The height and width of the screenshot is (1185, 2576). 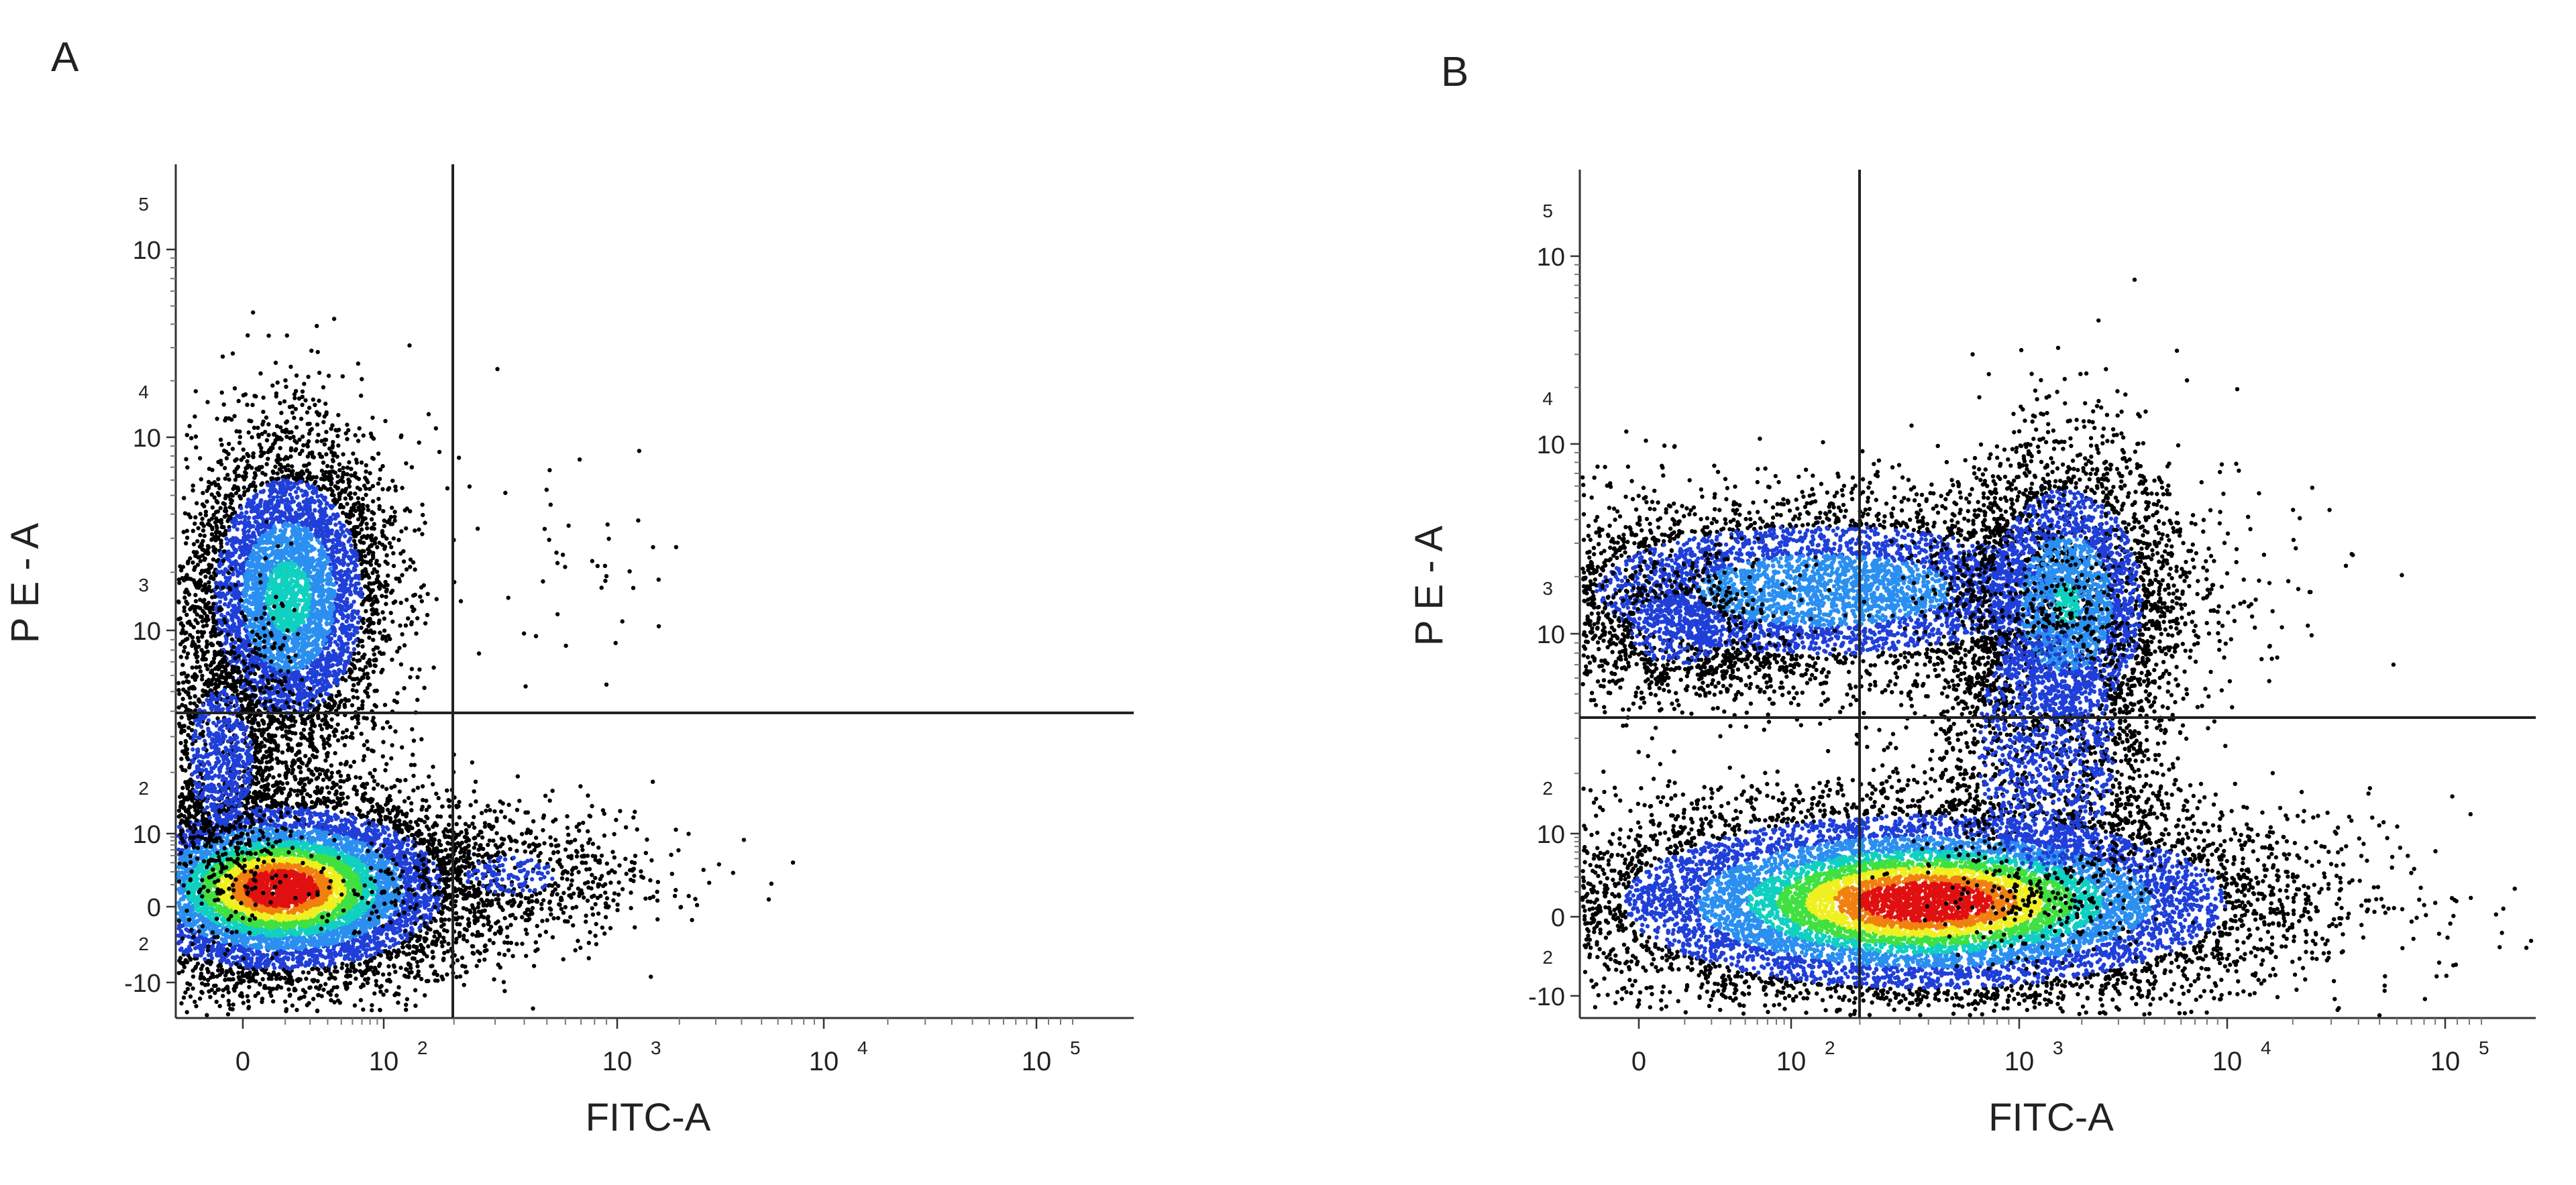 What do you see at coordinates (1577, 574) in the screenshot?
I see `y-minor-ticks` at bounding box center [1577, 574].